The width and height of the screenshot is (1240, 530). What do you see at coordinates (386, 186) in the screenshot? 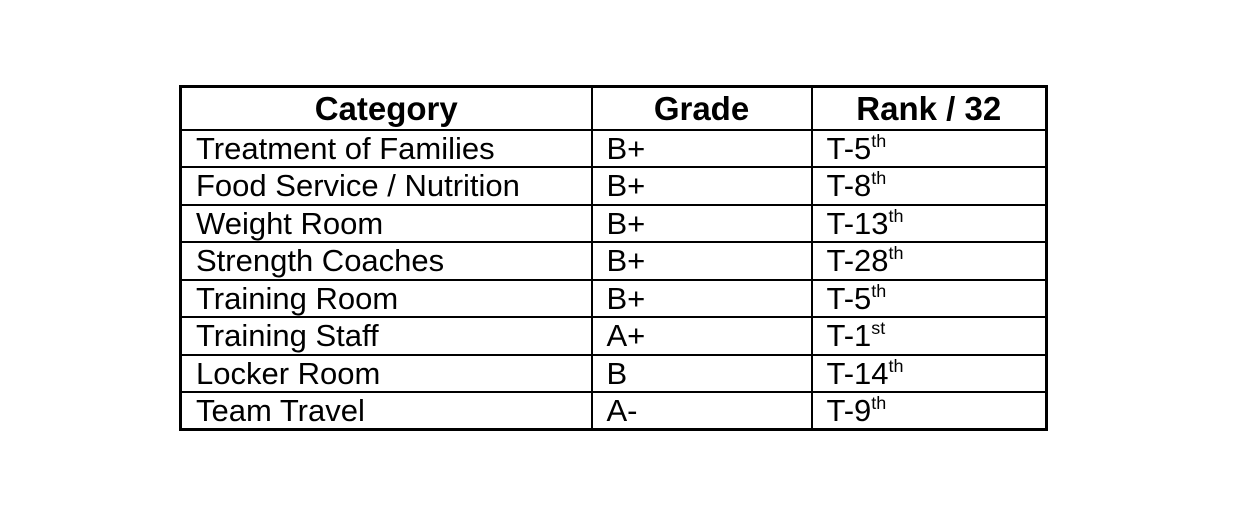
I see `category-cell: Food Service / Nutrition` at bounding box center [386, 186].